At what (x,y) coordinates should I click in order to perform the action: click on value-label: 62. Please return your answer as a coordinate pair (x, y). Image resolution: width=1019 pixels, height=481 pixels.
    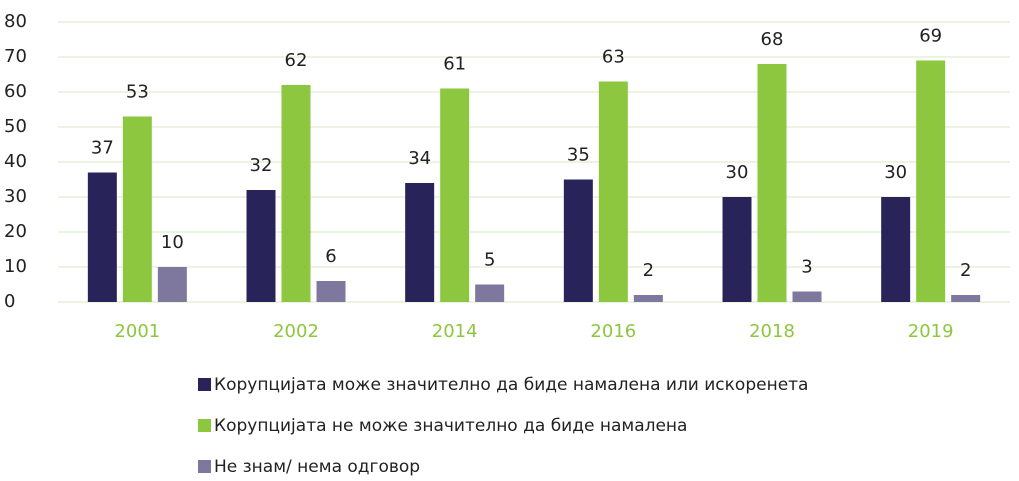
    Looking at the image, I should click on (296, 60).